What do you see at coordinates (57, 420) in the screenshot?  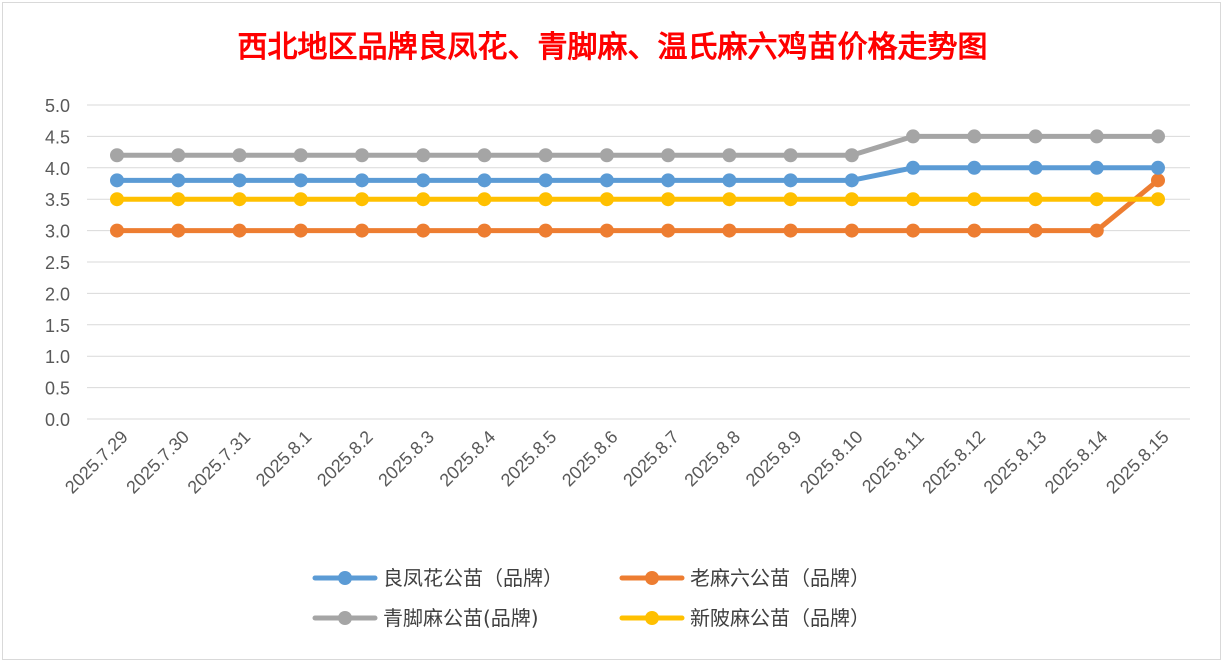 I see `y-tick-label: 0.0` at bounding box center [57, 420].